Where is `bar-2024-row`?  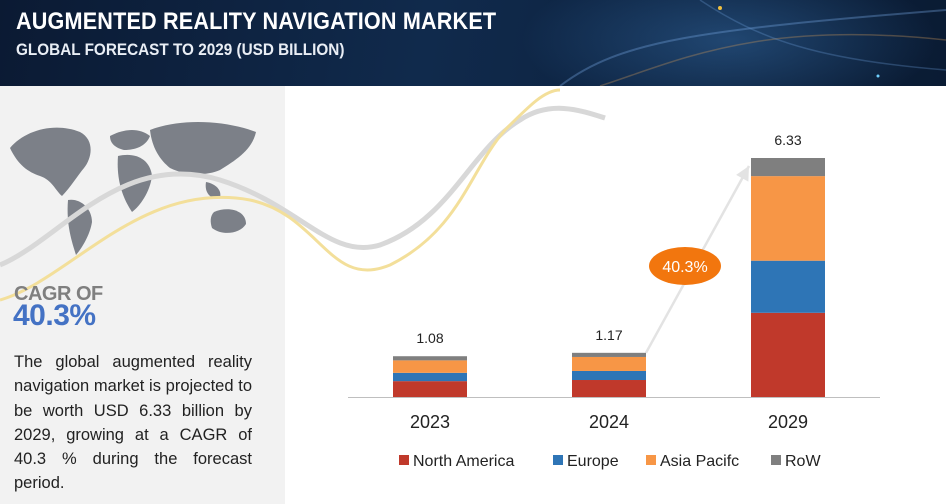 bar-2024-row is located at coordinates (609, 354).